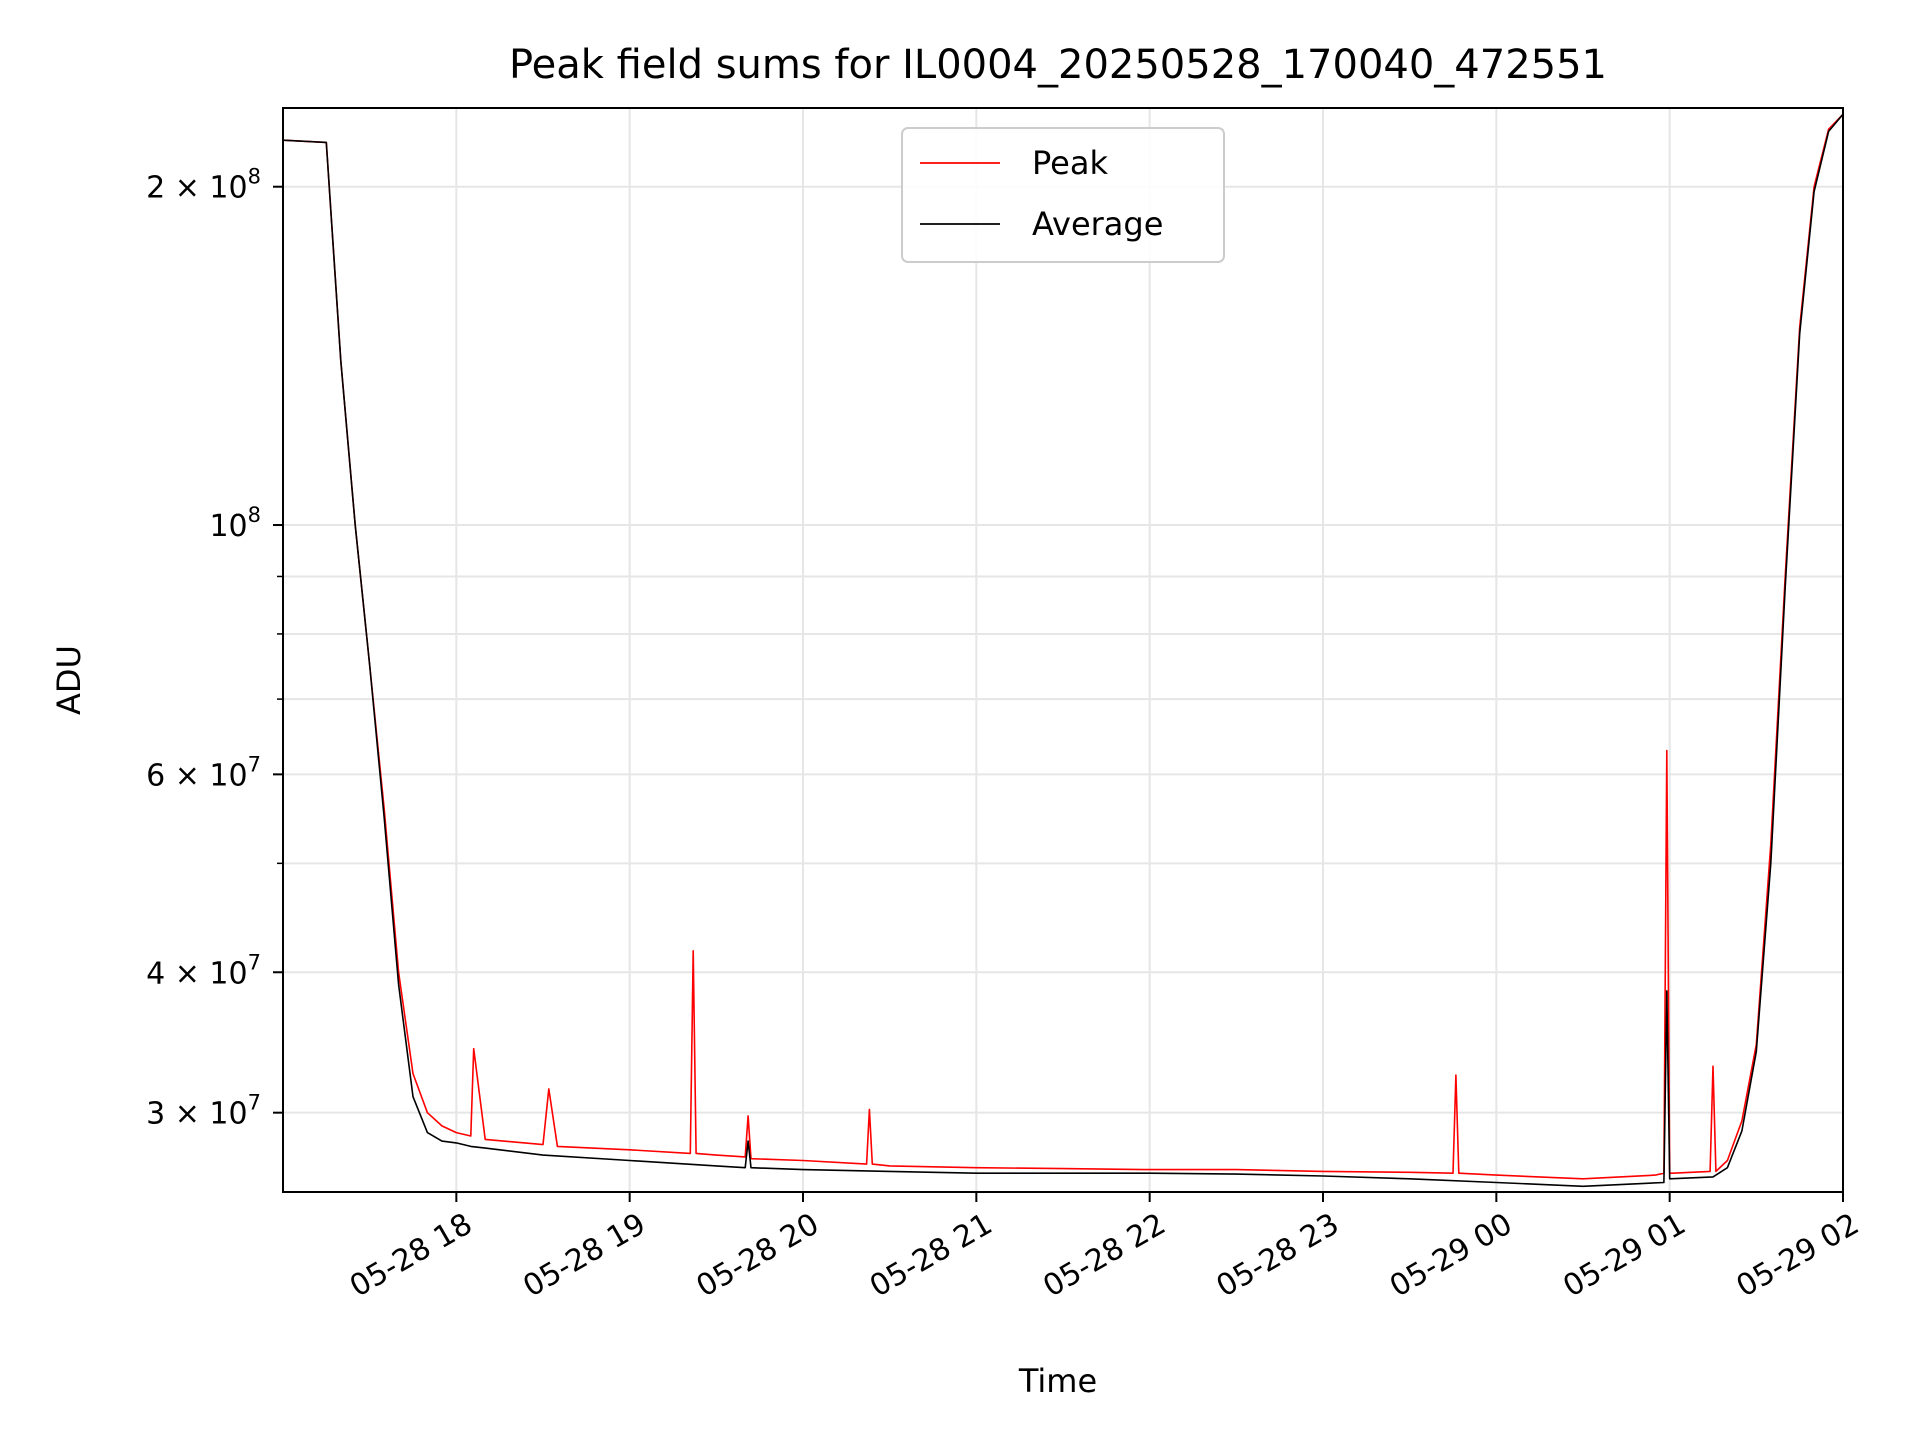 The width and height of the screenshot is (1920, 1440). Describe the element at coordinates (69, 680) in the screenshot. I see `y-axis-label: ADU` at that location.